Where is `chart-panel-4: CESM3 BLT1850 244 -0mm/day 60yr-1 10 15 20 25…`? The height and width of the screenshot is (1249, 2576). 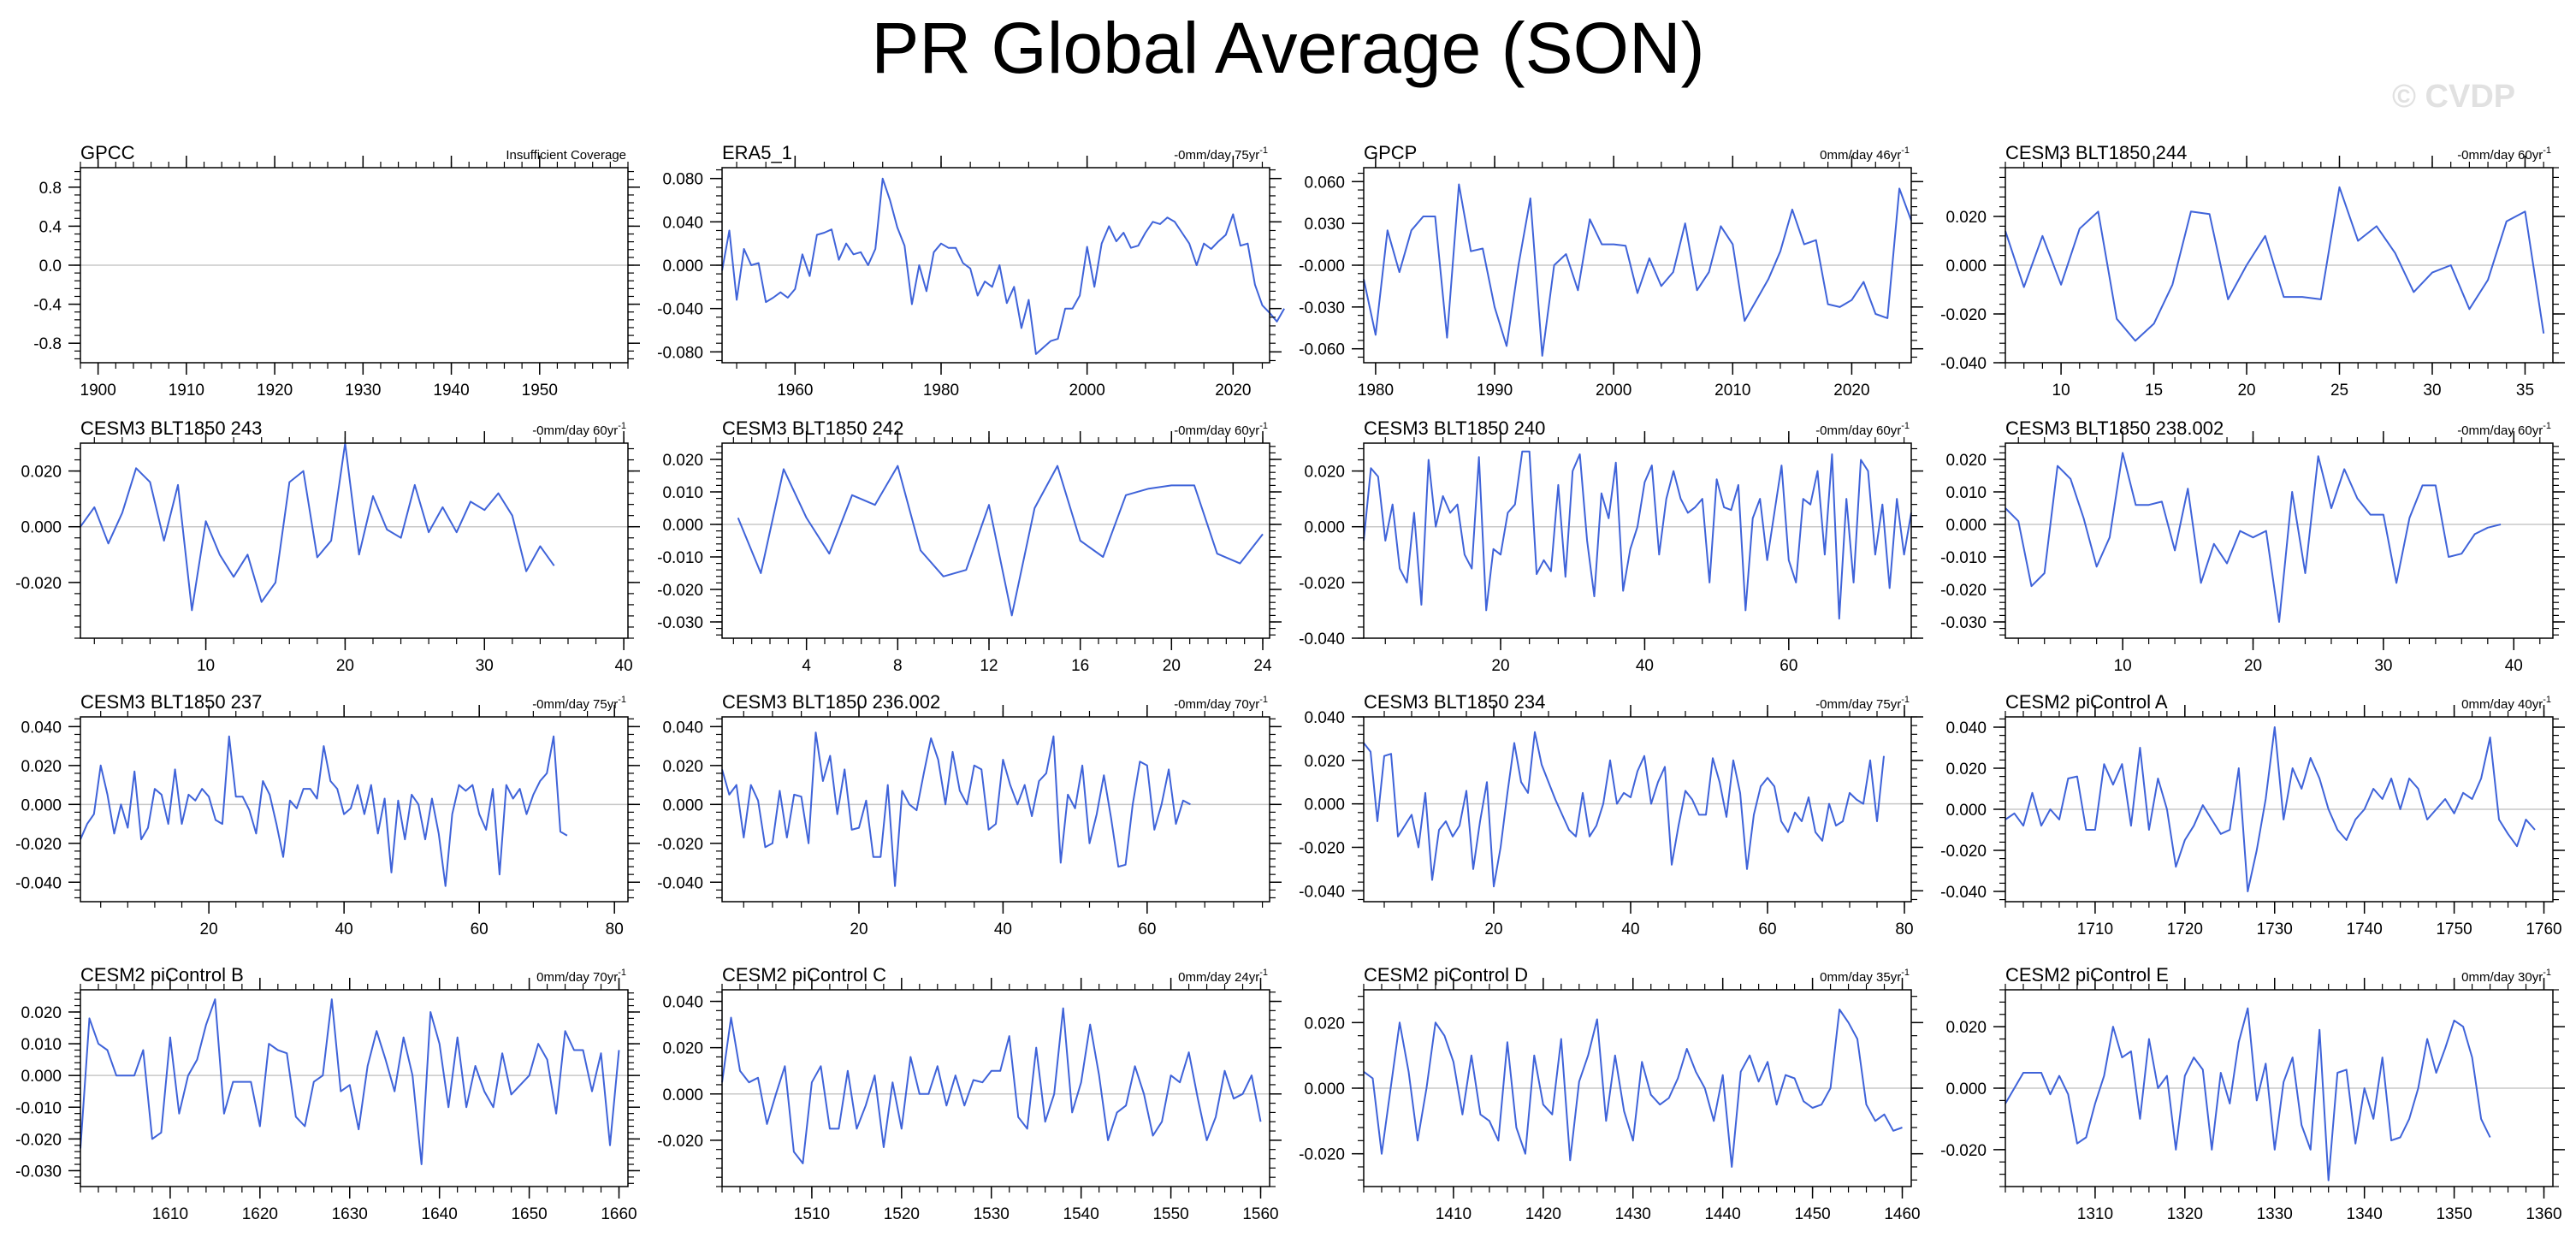
chart-panel-4: CESM3 BLT1850 244 -0mm/day 60yr-1 10 15 20 25… is located at coordinates (2253, 271).